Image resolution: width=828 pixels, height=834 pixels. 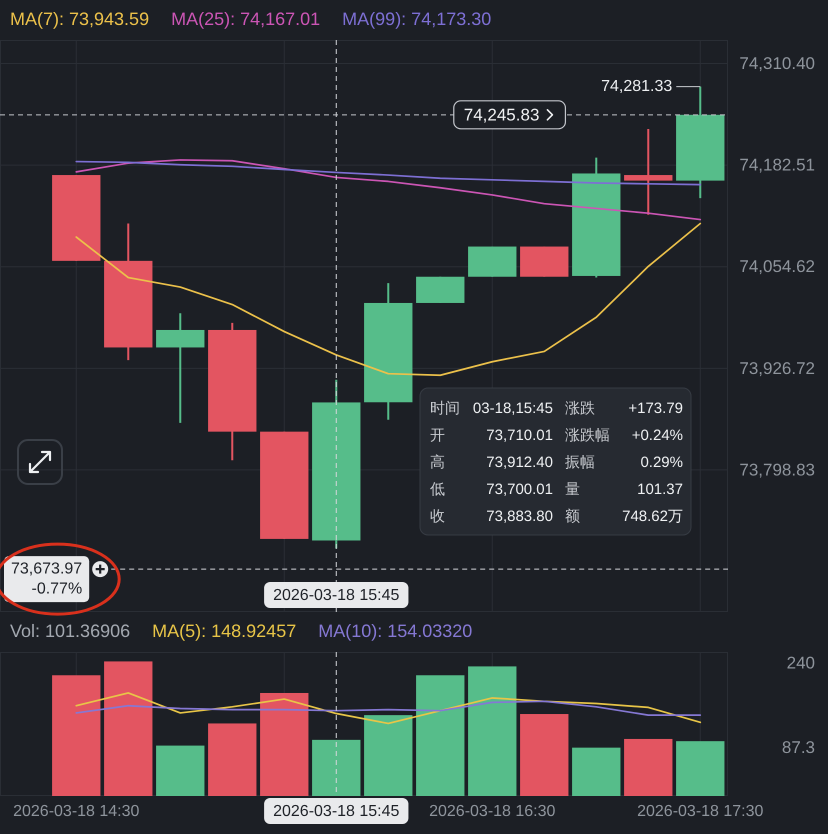 I want to click on annotation: 0.29%, so click(x=661, y=462).